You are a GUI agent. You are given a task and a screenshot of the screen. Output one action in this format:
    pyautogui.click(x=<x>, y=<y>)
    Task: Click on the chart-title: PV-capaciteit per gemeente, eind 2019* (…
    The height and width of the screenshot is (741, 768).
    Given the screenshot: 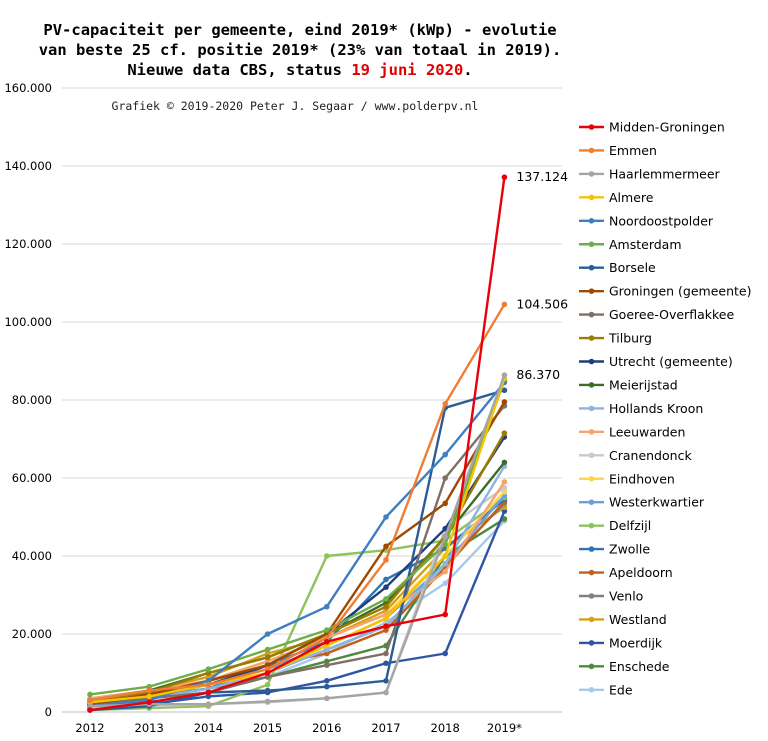 What is the action you would take?
    pyautogui.click(x=300, y=50)
    